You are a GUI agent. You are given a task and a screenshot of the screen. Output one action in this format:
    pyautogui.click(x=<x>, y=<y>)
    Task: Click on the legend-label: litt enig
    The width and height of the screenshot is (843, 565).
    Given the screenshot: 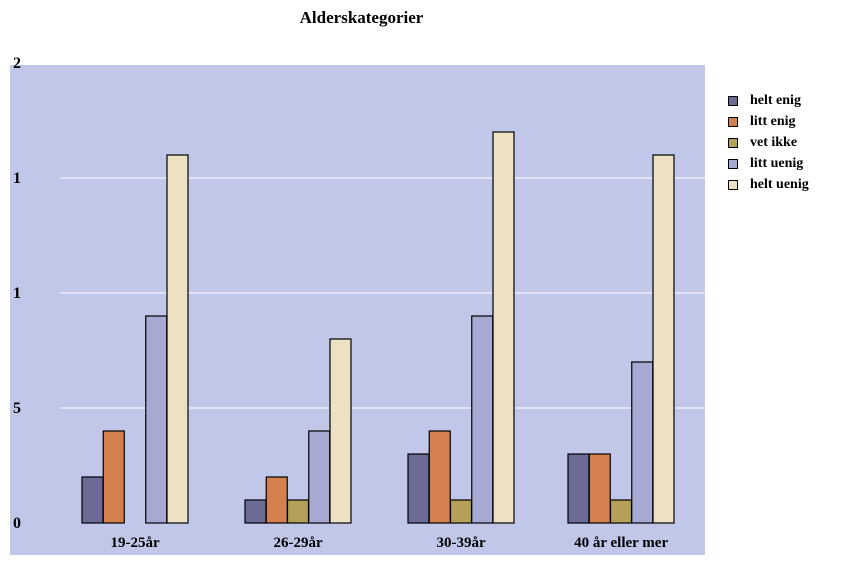 What is the action you would take?
    pyautogui.click(x=773, y=121)
    